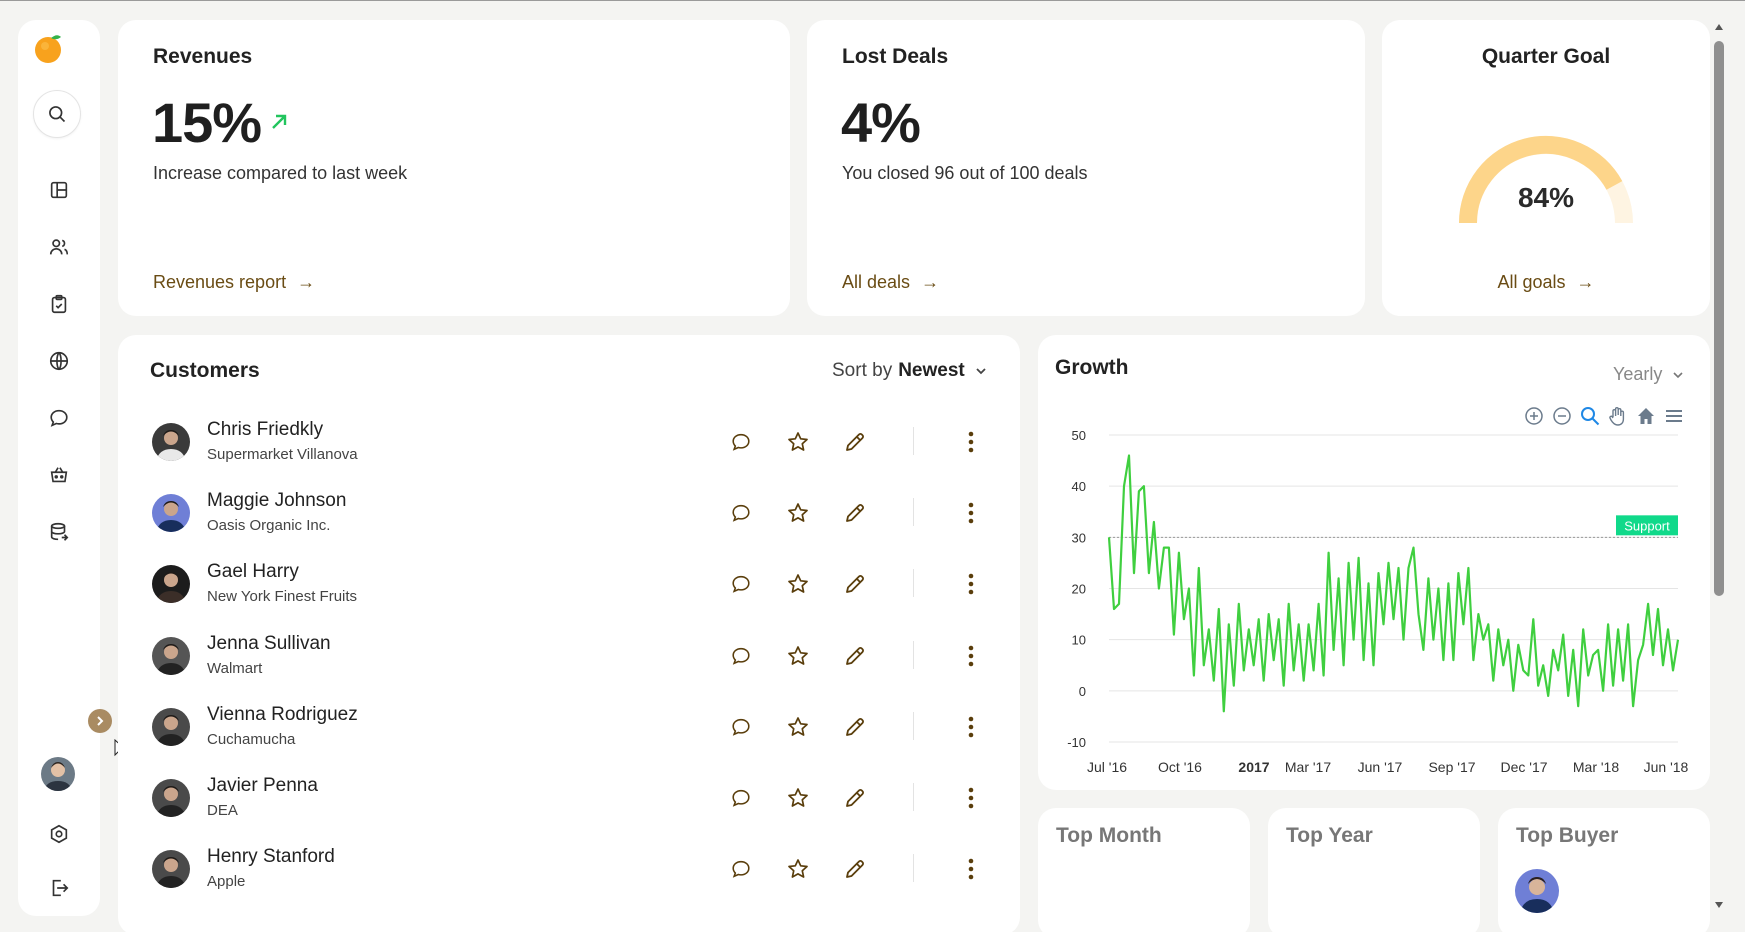 The image size is (1745, 932). I want to click on globe-icon, so click(59, 361).